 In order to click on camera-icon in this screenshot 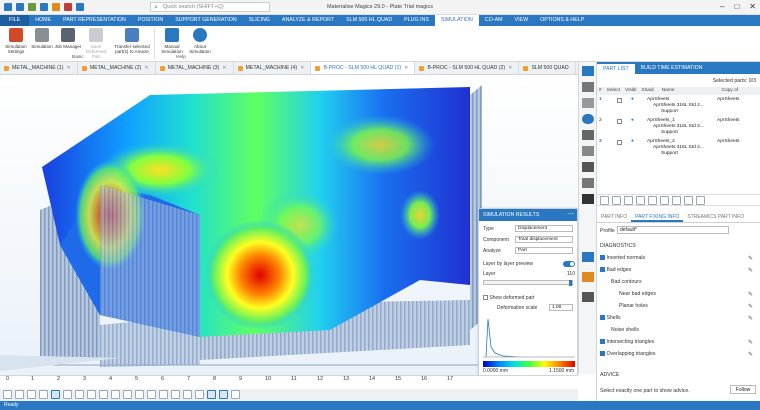, I will do `click(199, 394)`.